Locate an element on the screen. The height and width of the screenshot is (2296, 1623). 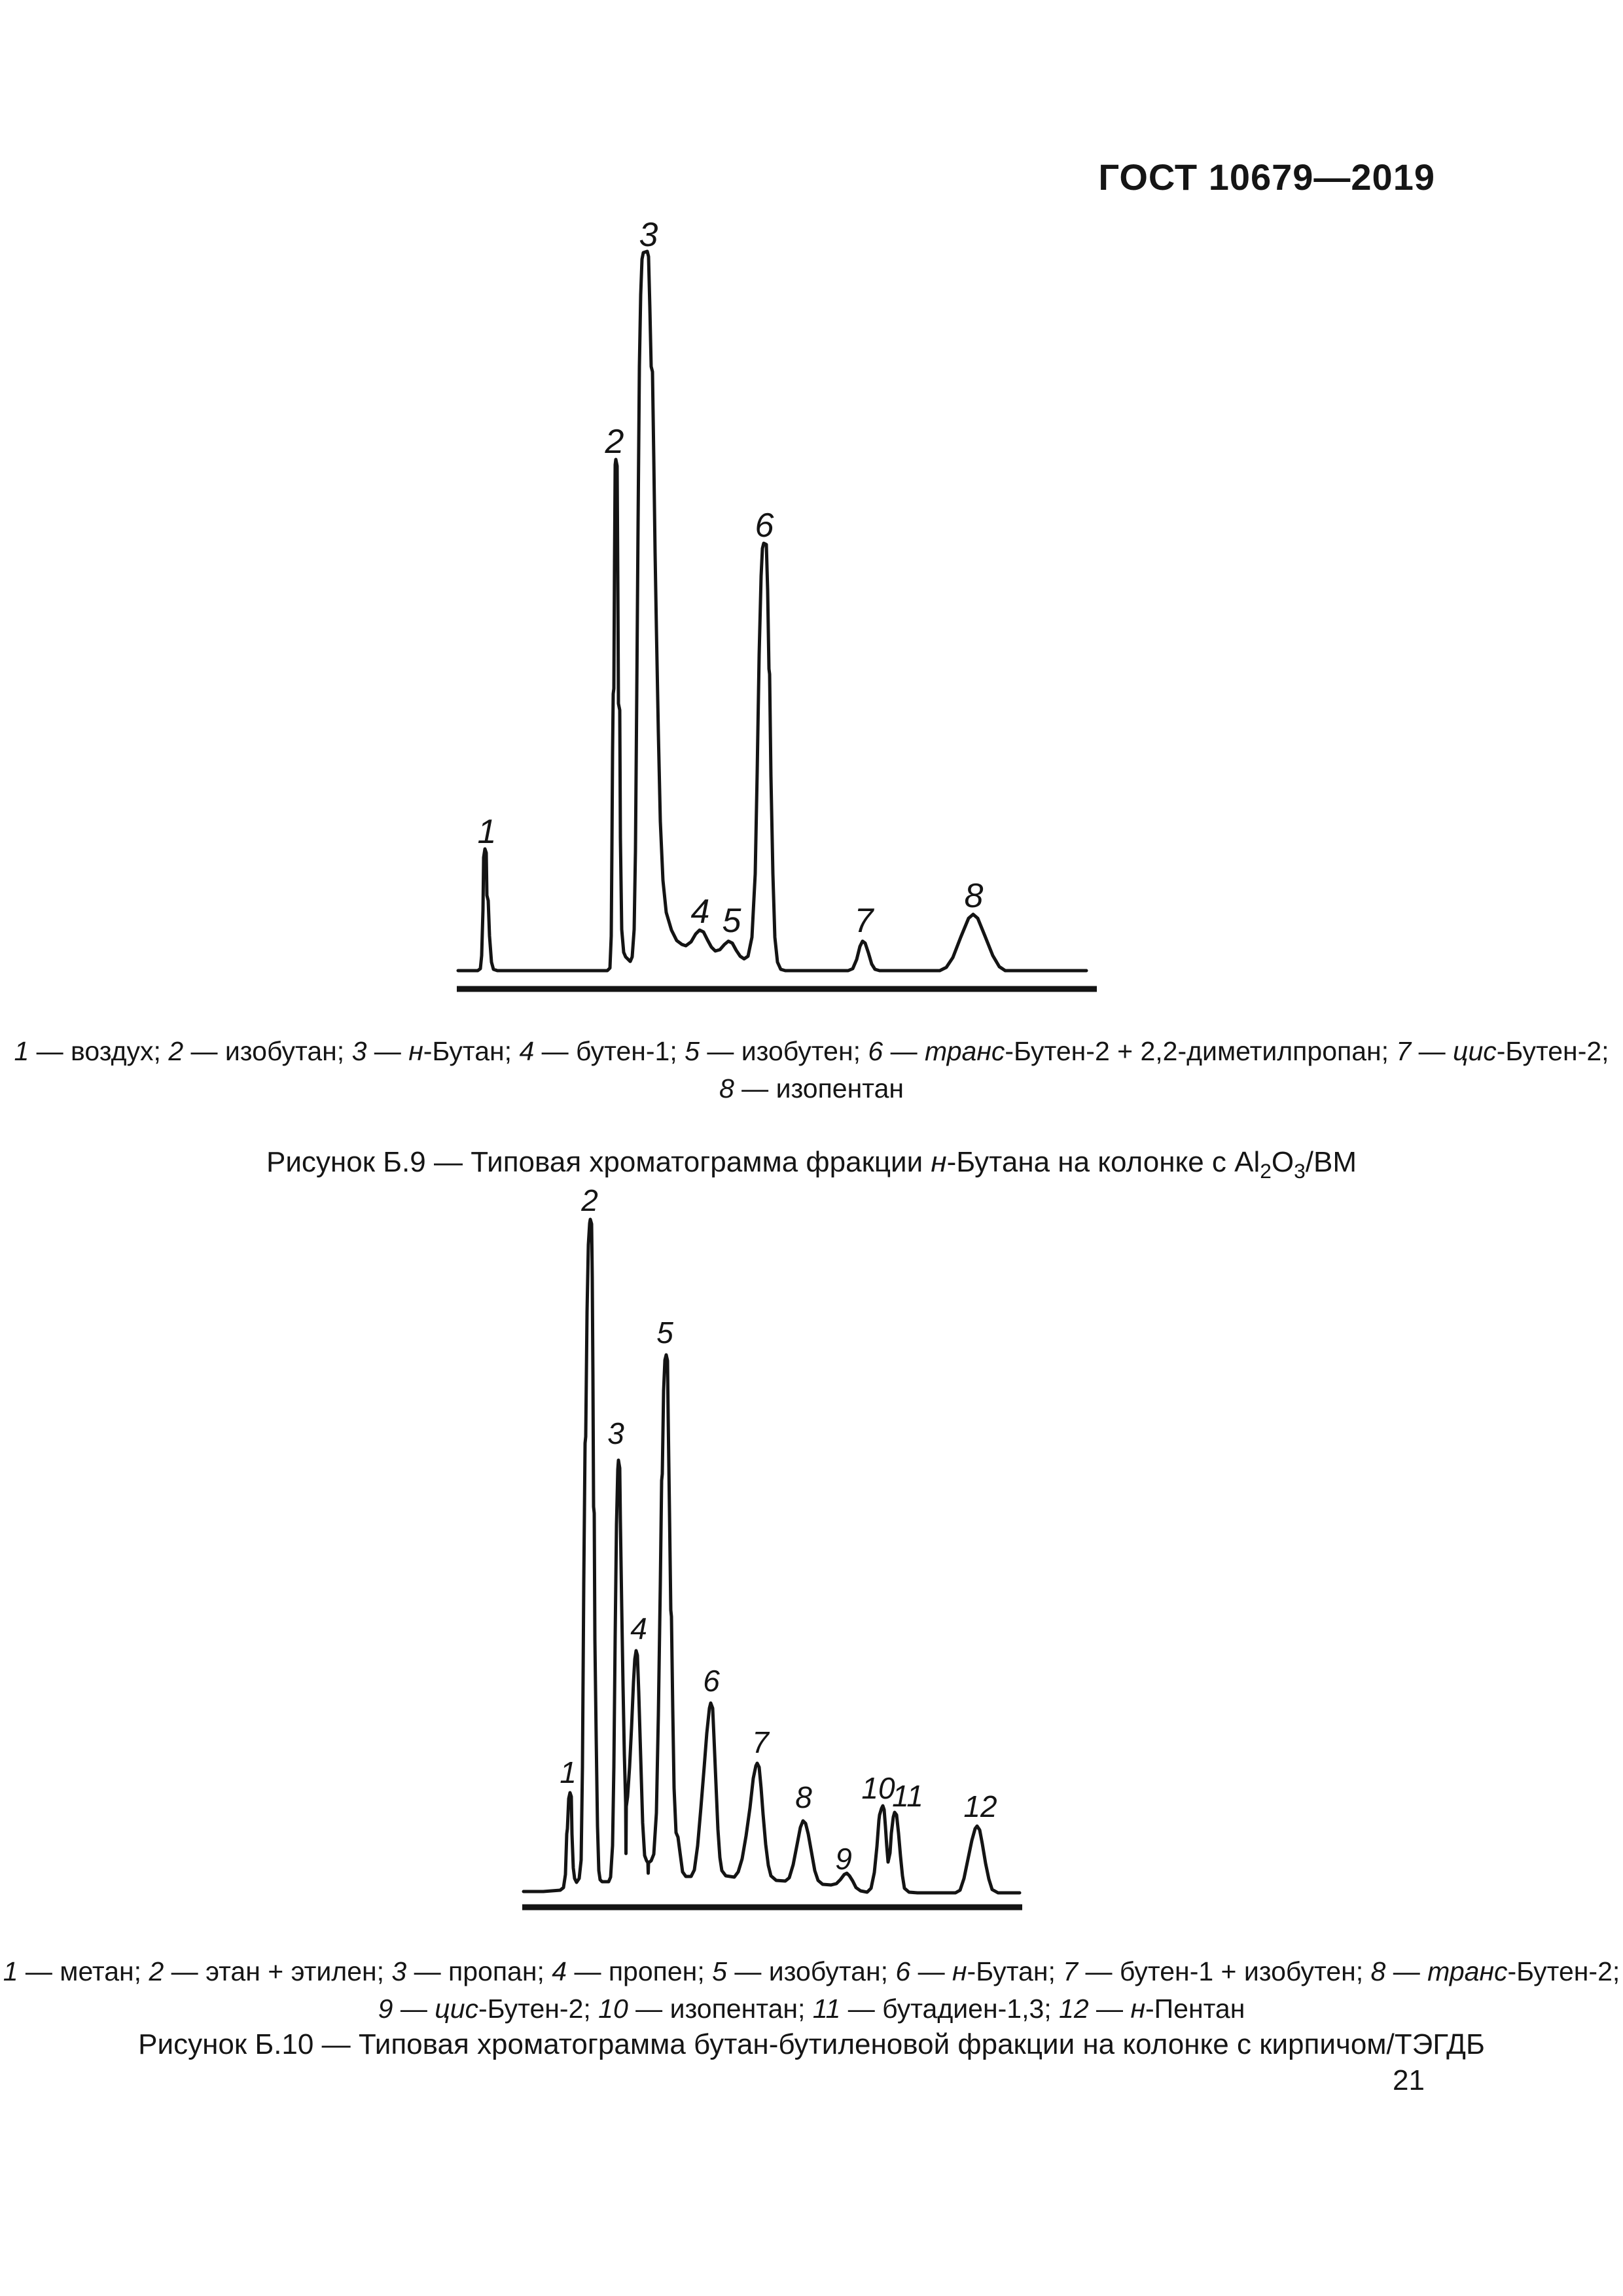
caption-run: — бутен-1; is located at coordinates (609, 1051).